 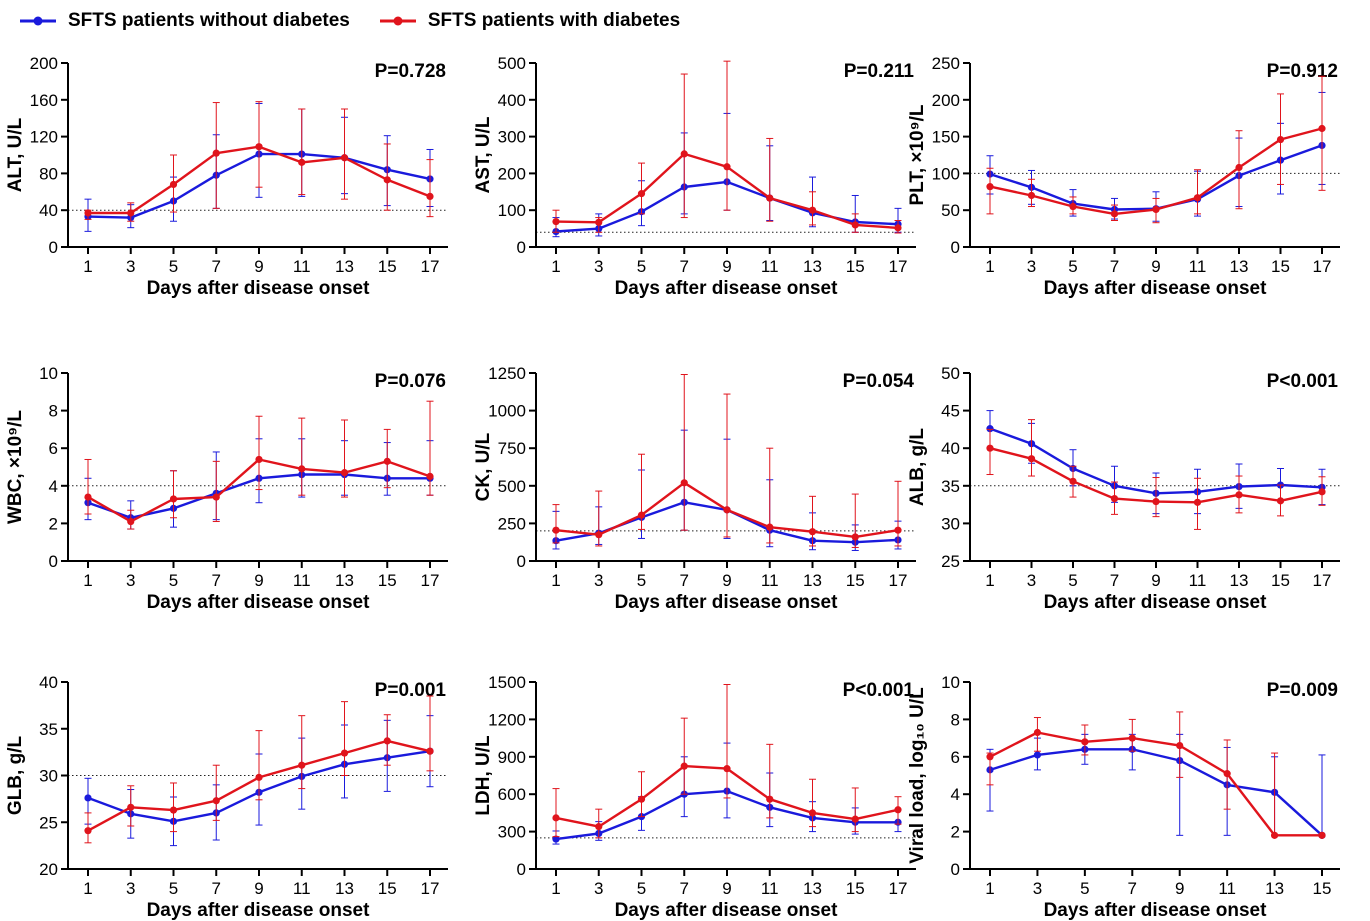 I want to click on p-value: P=0.009, so click(x=1302, y=690).